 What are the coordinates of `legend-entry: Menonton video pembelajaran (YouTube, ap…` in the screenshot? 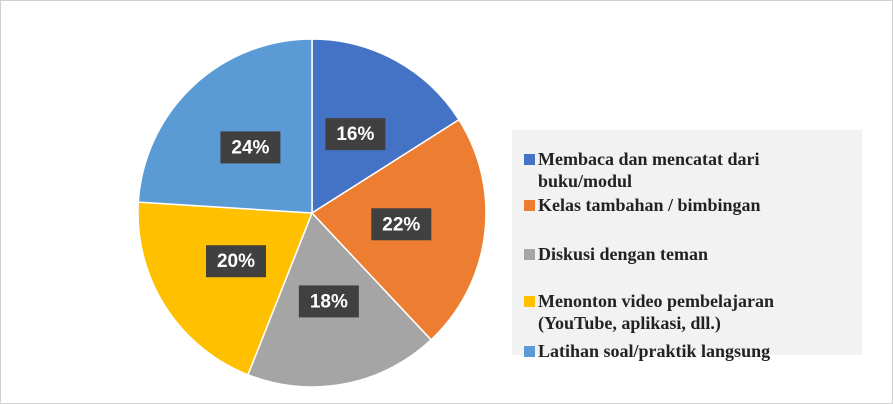 It's located at (684, 312).